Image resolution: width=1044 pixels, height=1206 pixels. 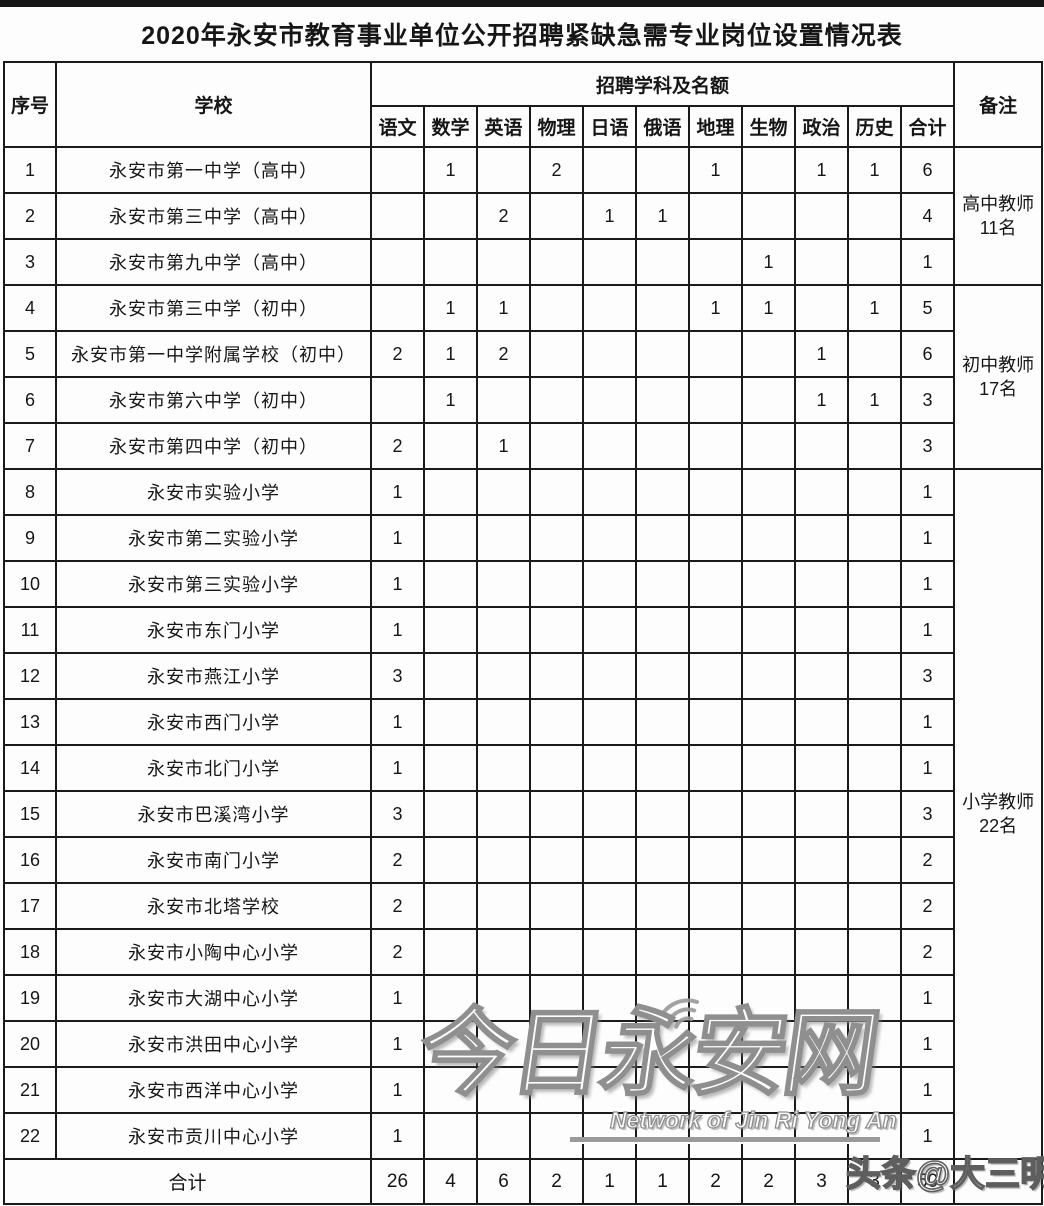 What do you see at coordinates (30, 400) in the screenshot?
I see `row-index-cell: 6` at bounding box center [30, 400].